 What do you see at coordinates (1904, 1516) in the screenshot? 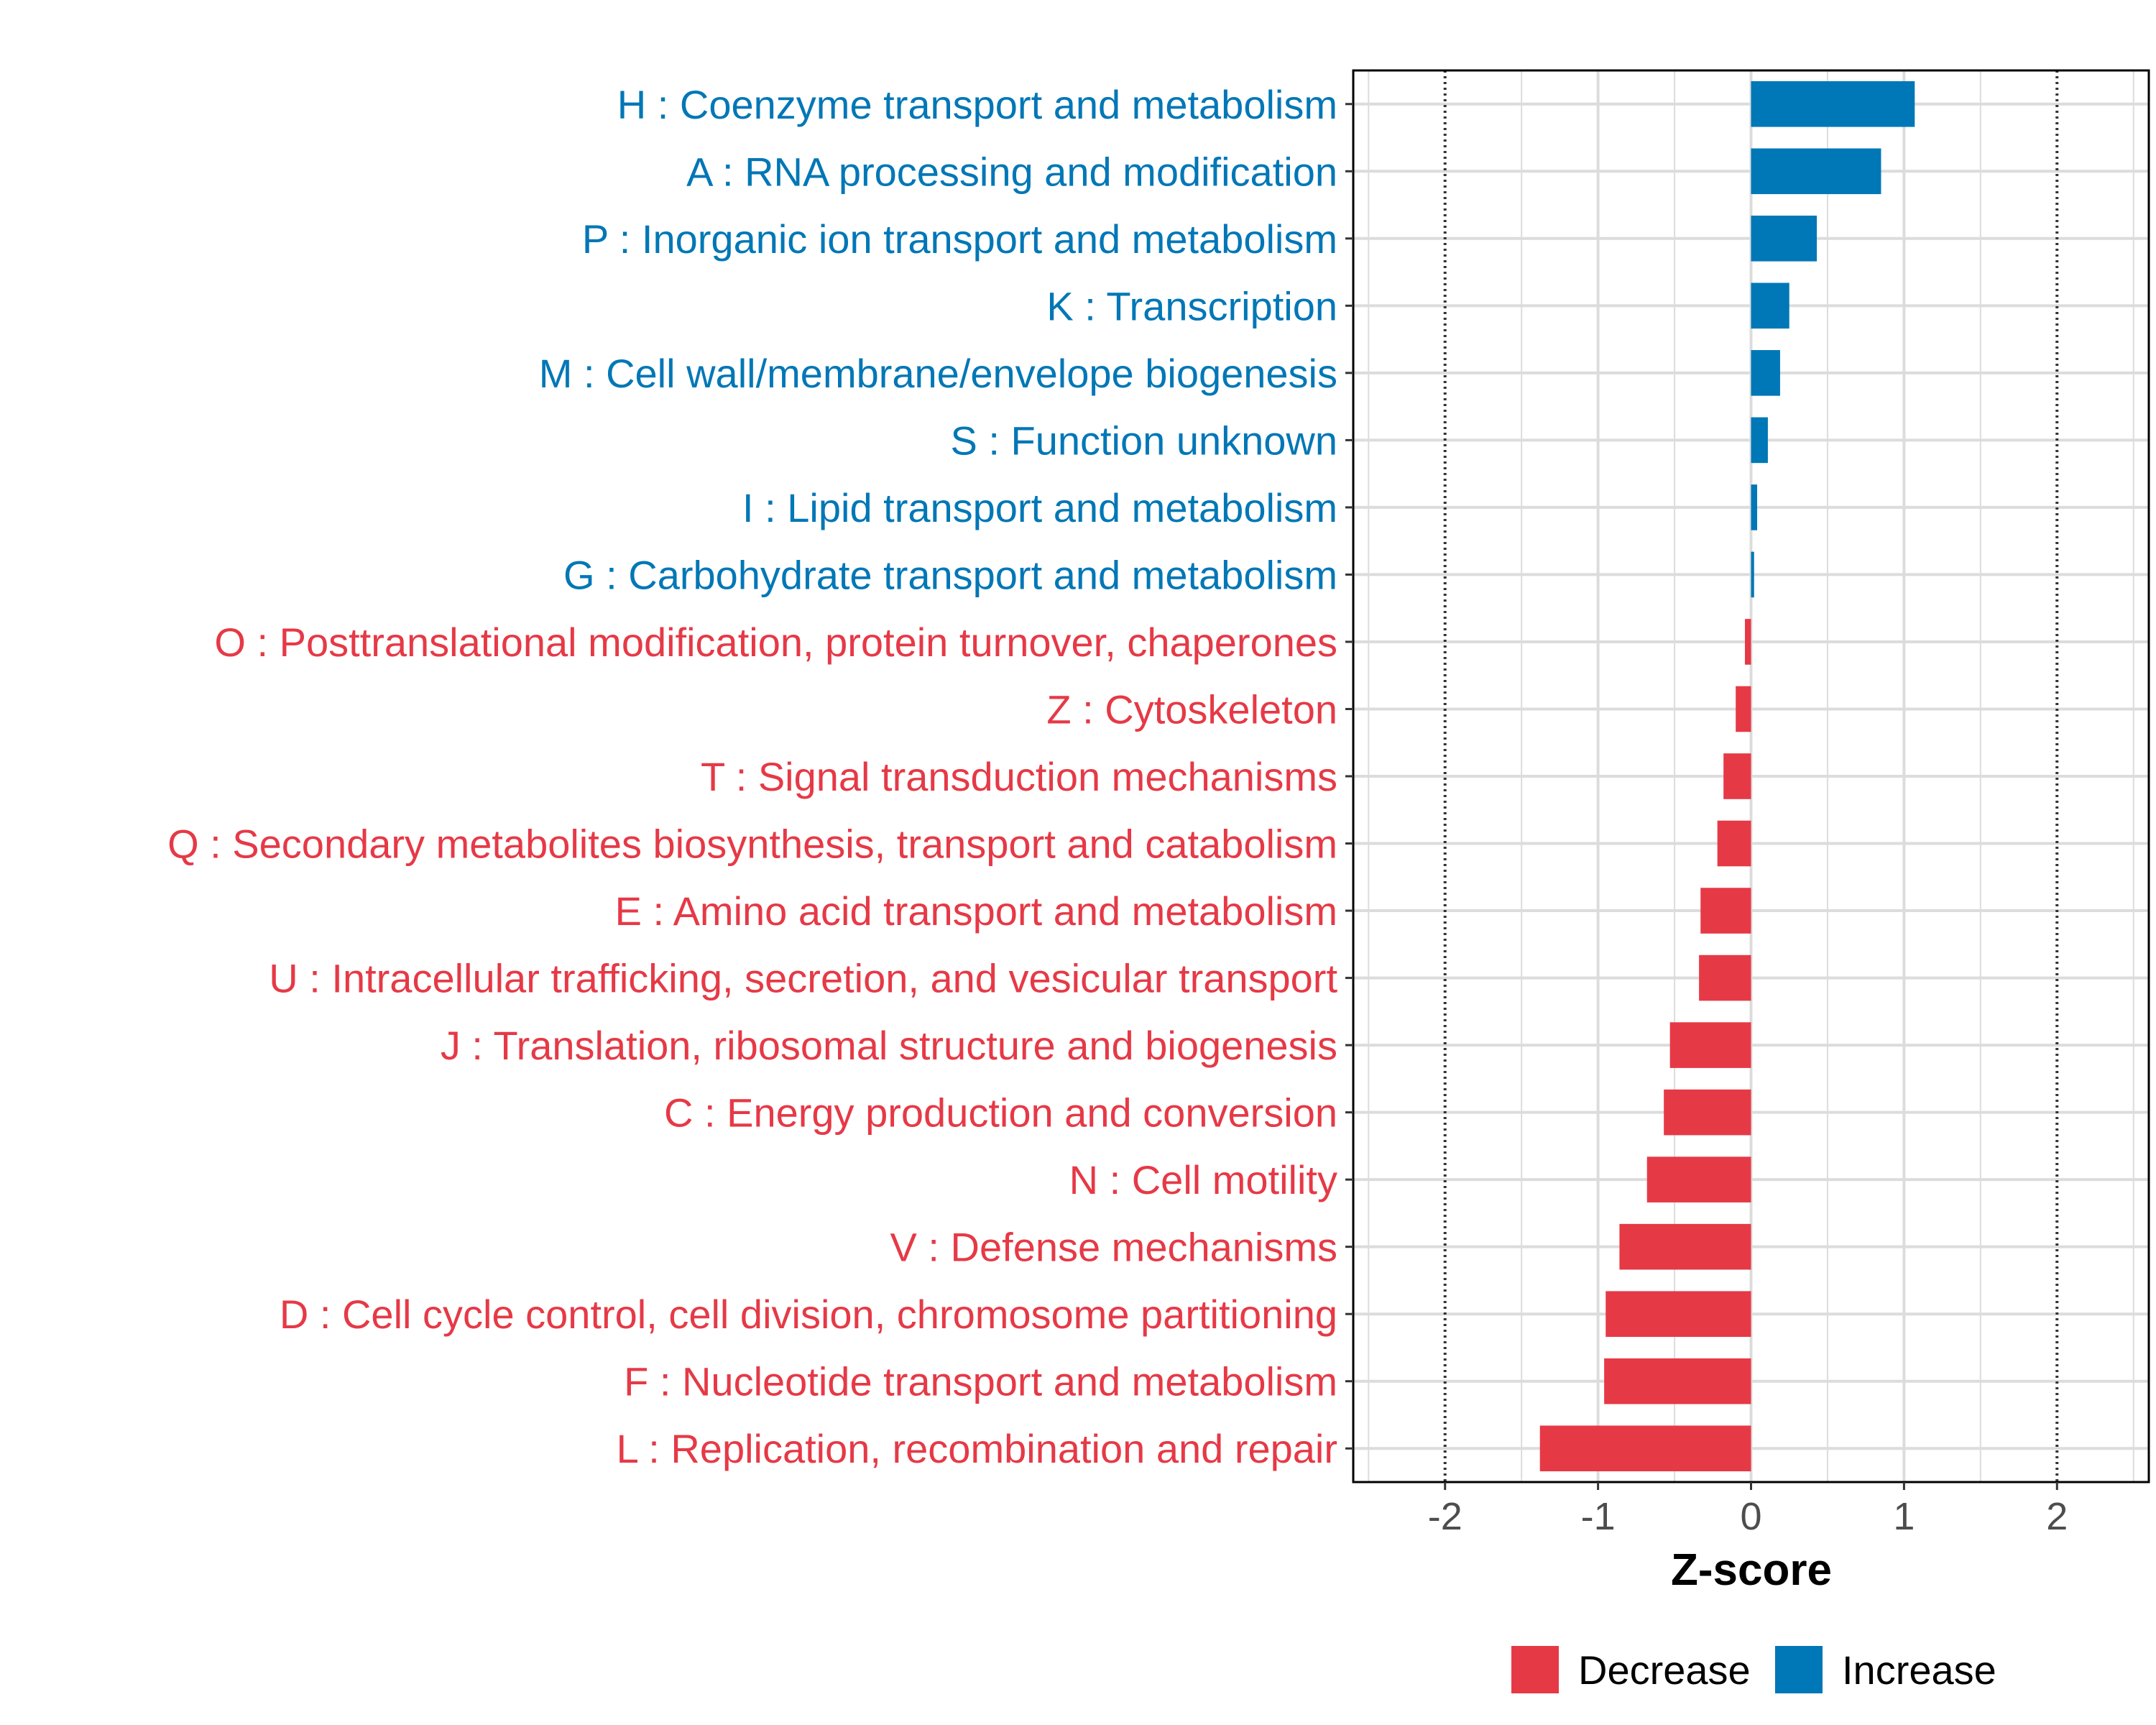
I see `x-tick-label: 1` at bounding box center [1904, 1516].